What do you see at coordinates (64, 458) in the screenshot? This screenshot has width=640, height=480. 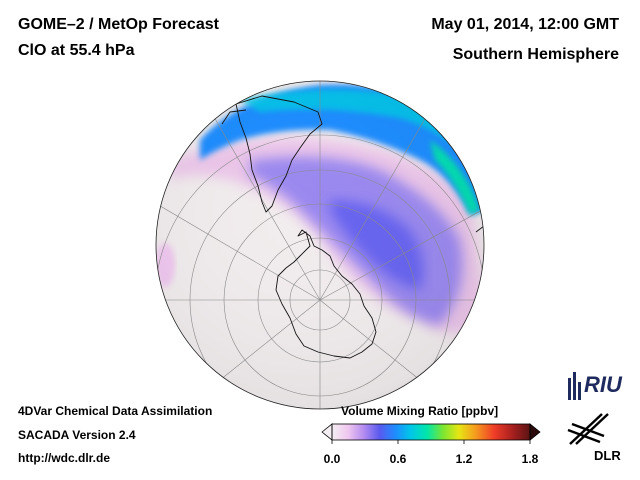 I see `footer-url: http://wdc.dlr.de` at bounding box center [64, 458].